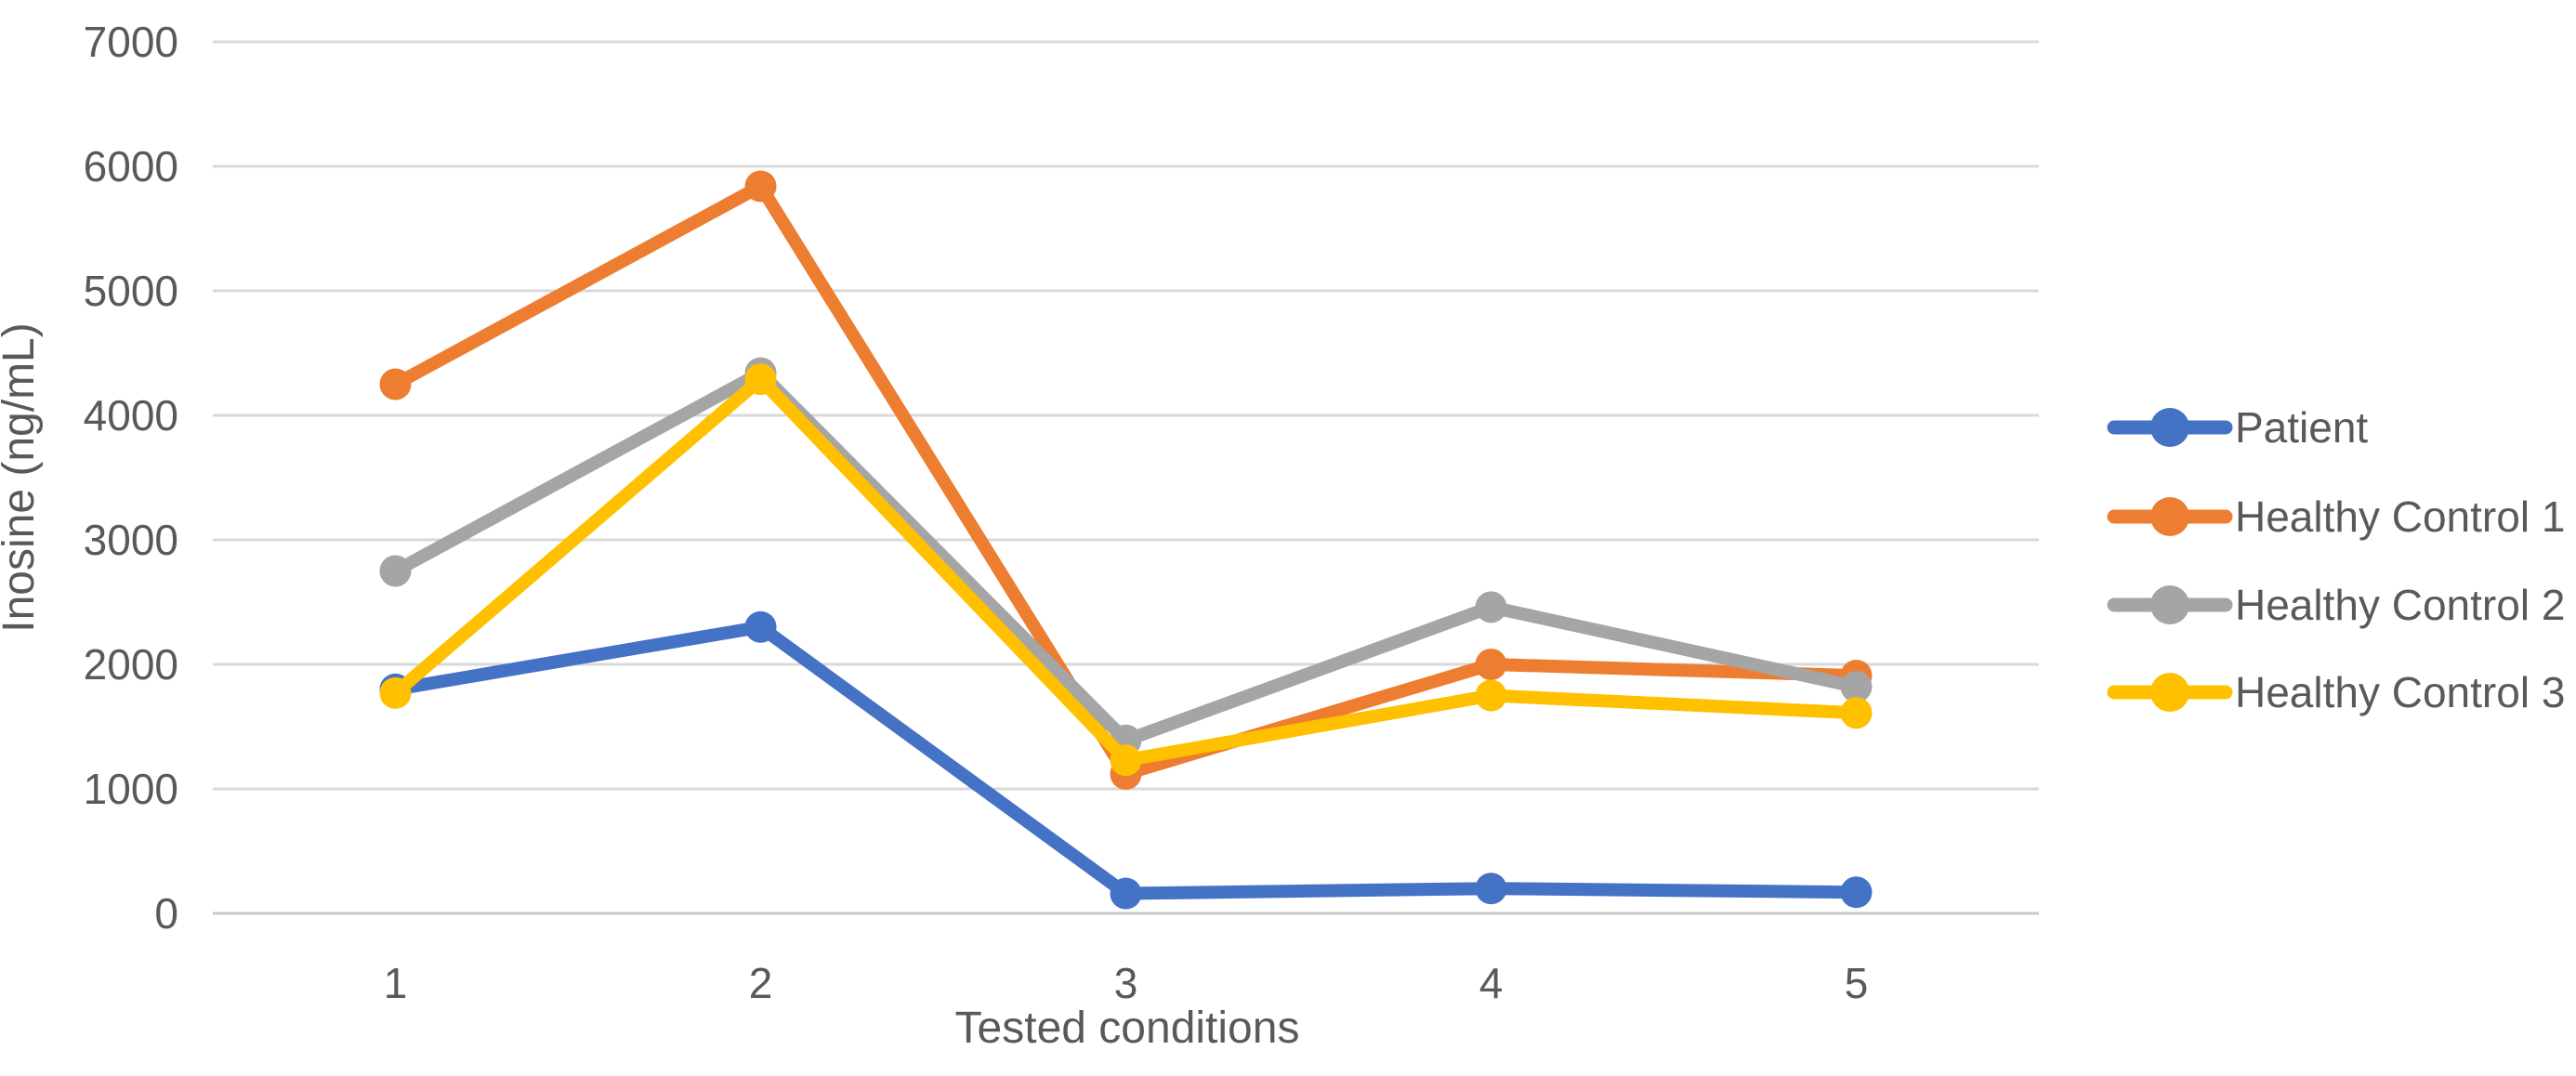  Describe the element at coordinates (761, 983) in the screenshot. I see `x-tick-label: 2` at that location.